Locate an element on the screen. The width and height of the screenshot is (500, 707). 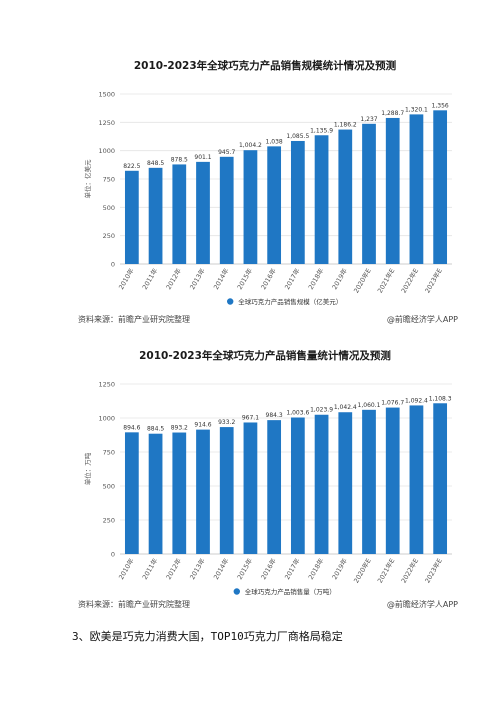
data-label: 1,135.9 is located at coordinates (321, 130).